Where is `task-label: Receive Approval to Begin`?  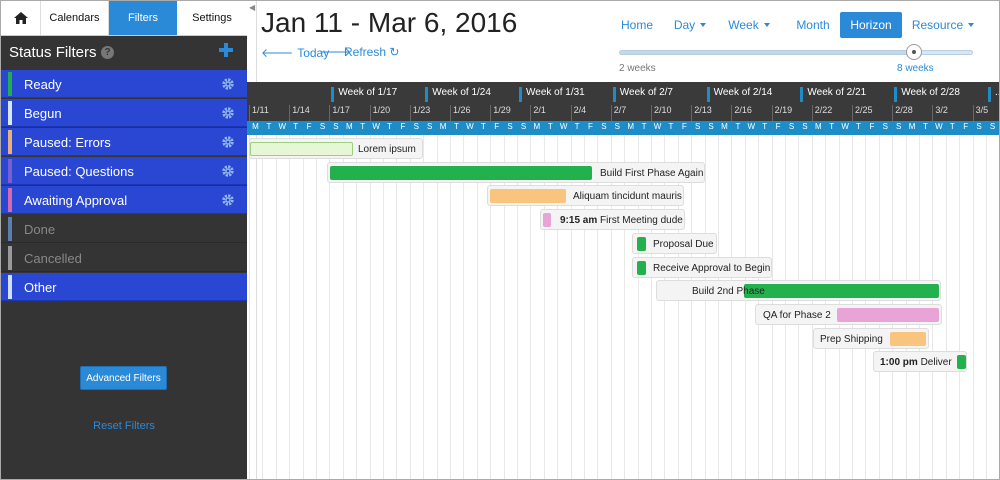
task-label: Receive Approval to Begin is located at coordinates (711, 268).